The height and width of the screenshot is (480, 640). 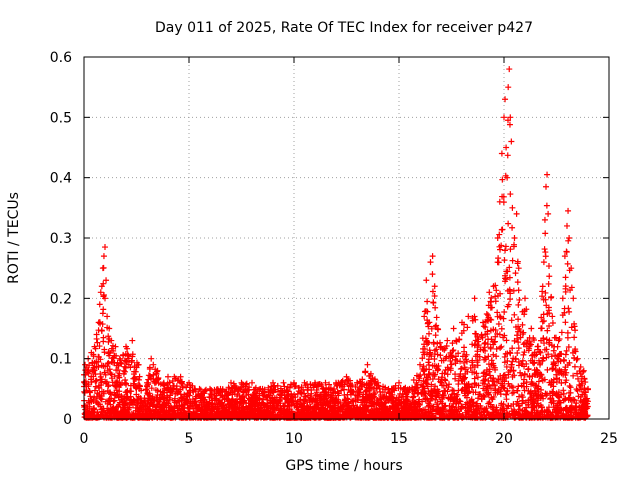 I want to click on y-tick-label: 0.3, so click(x=61, y=239).